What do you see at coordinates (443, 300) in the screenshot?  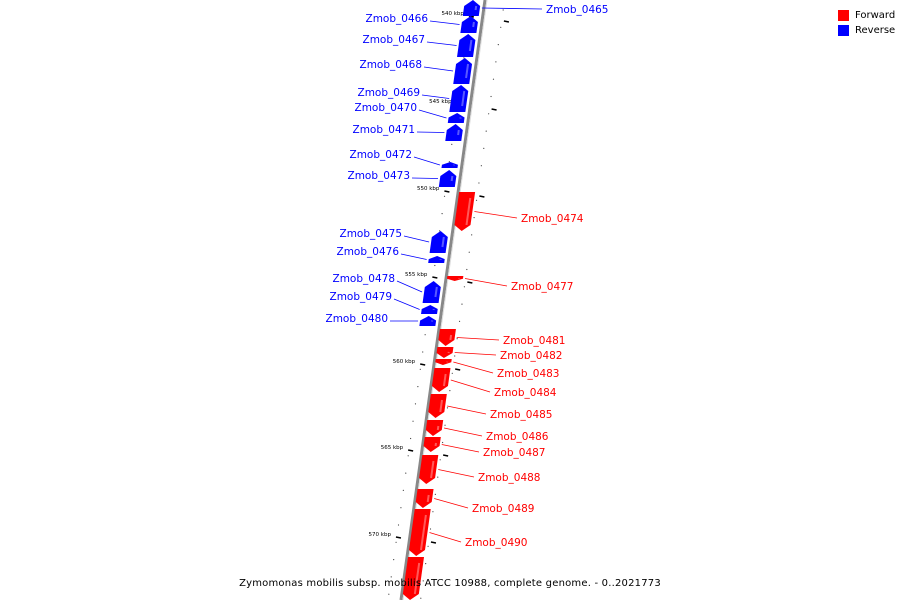 I see `backbone-line` at bounding box center [443, 300].